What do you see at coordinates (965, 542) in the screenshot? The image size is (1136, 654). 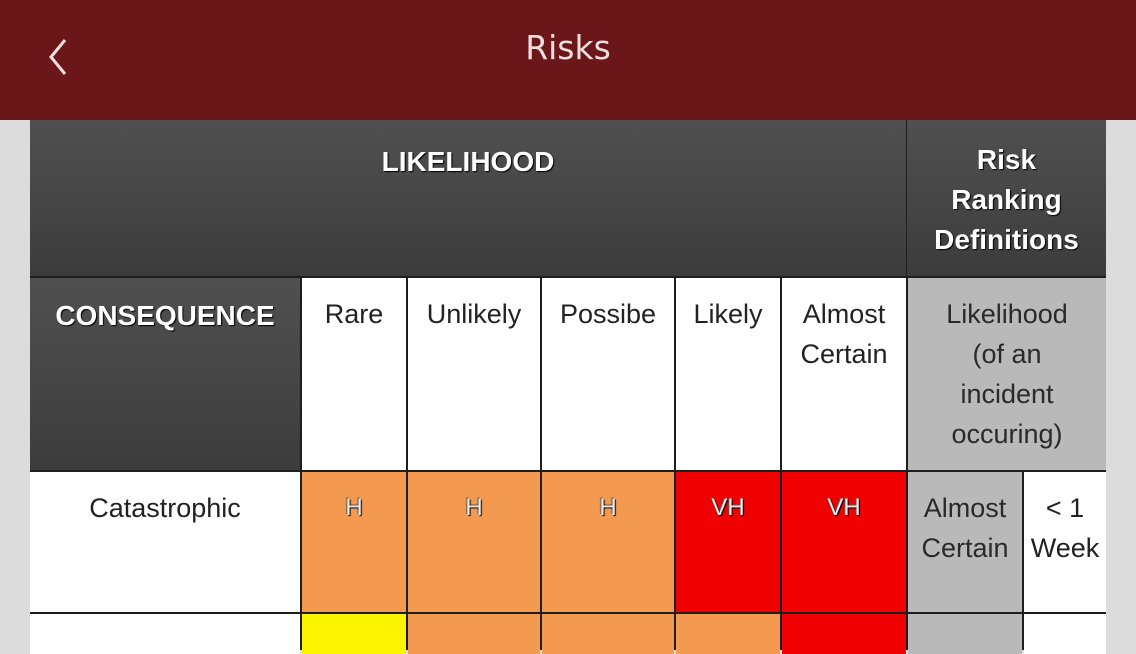 I see `definition-label: Almost Certain` at bounding box center [965, 542].